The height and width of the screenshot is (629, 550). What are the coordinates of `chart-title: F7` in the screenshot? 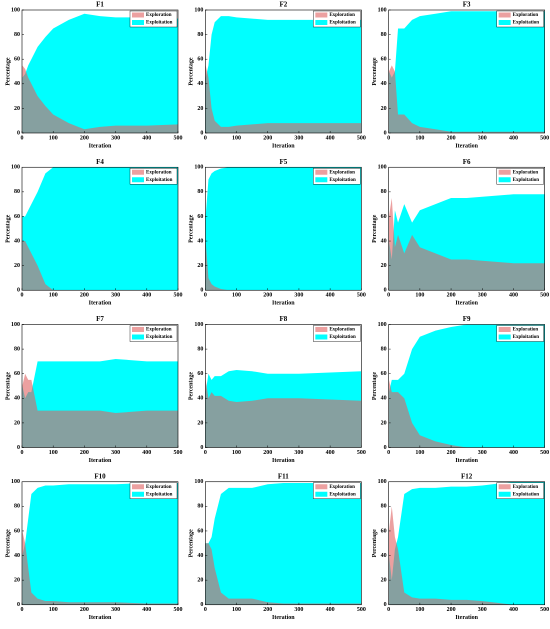 It's located at (100, 319).